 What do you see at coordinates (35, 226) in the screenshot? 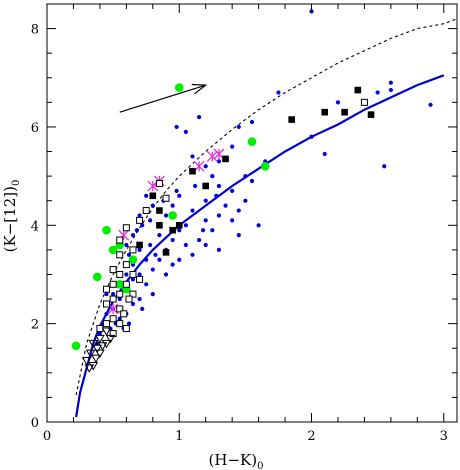
I see `y-tick-label: 4` at bounding box center [35, 226].